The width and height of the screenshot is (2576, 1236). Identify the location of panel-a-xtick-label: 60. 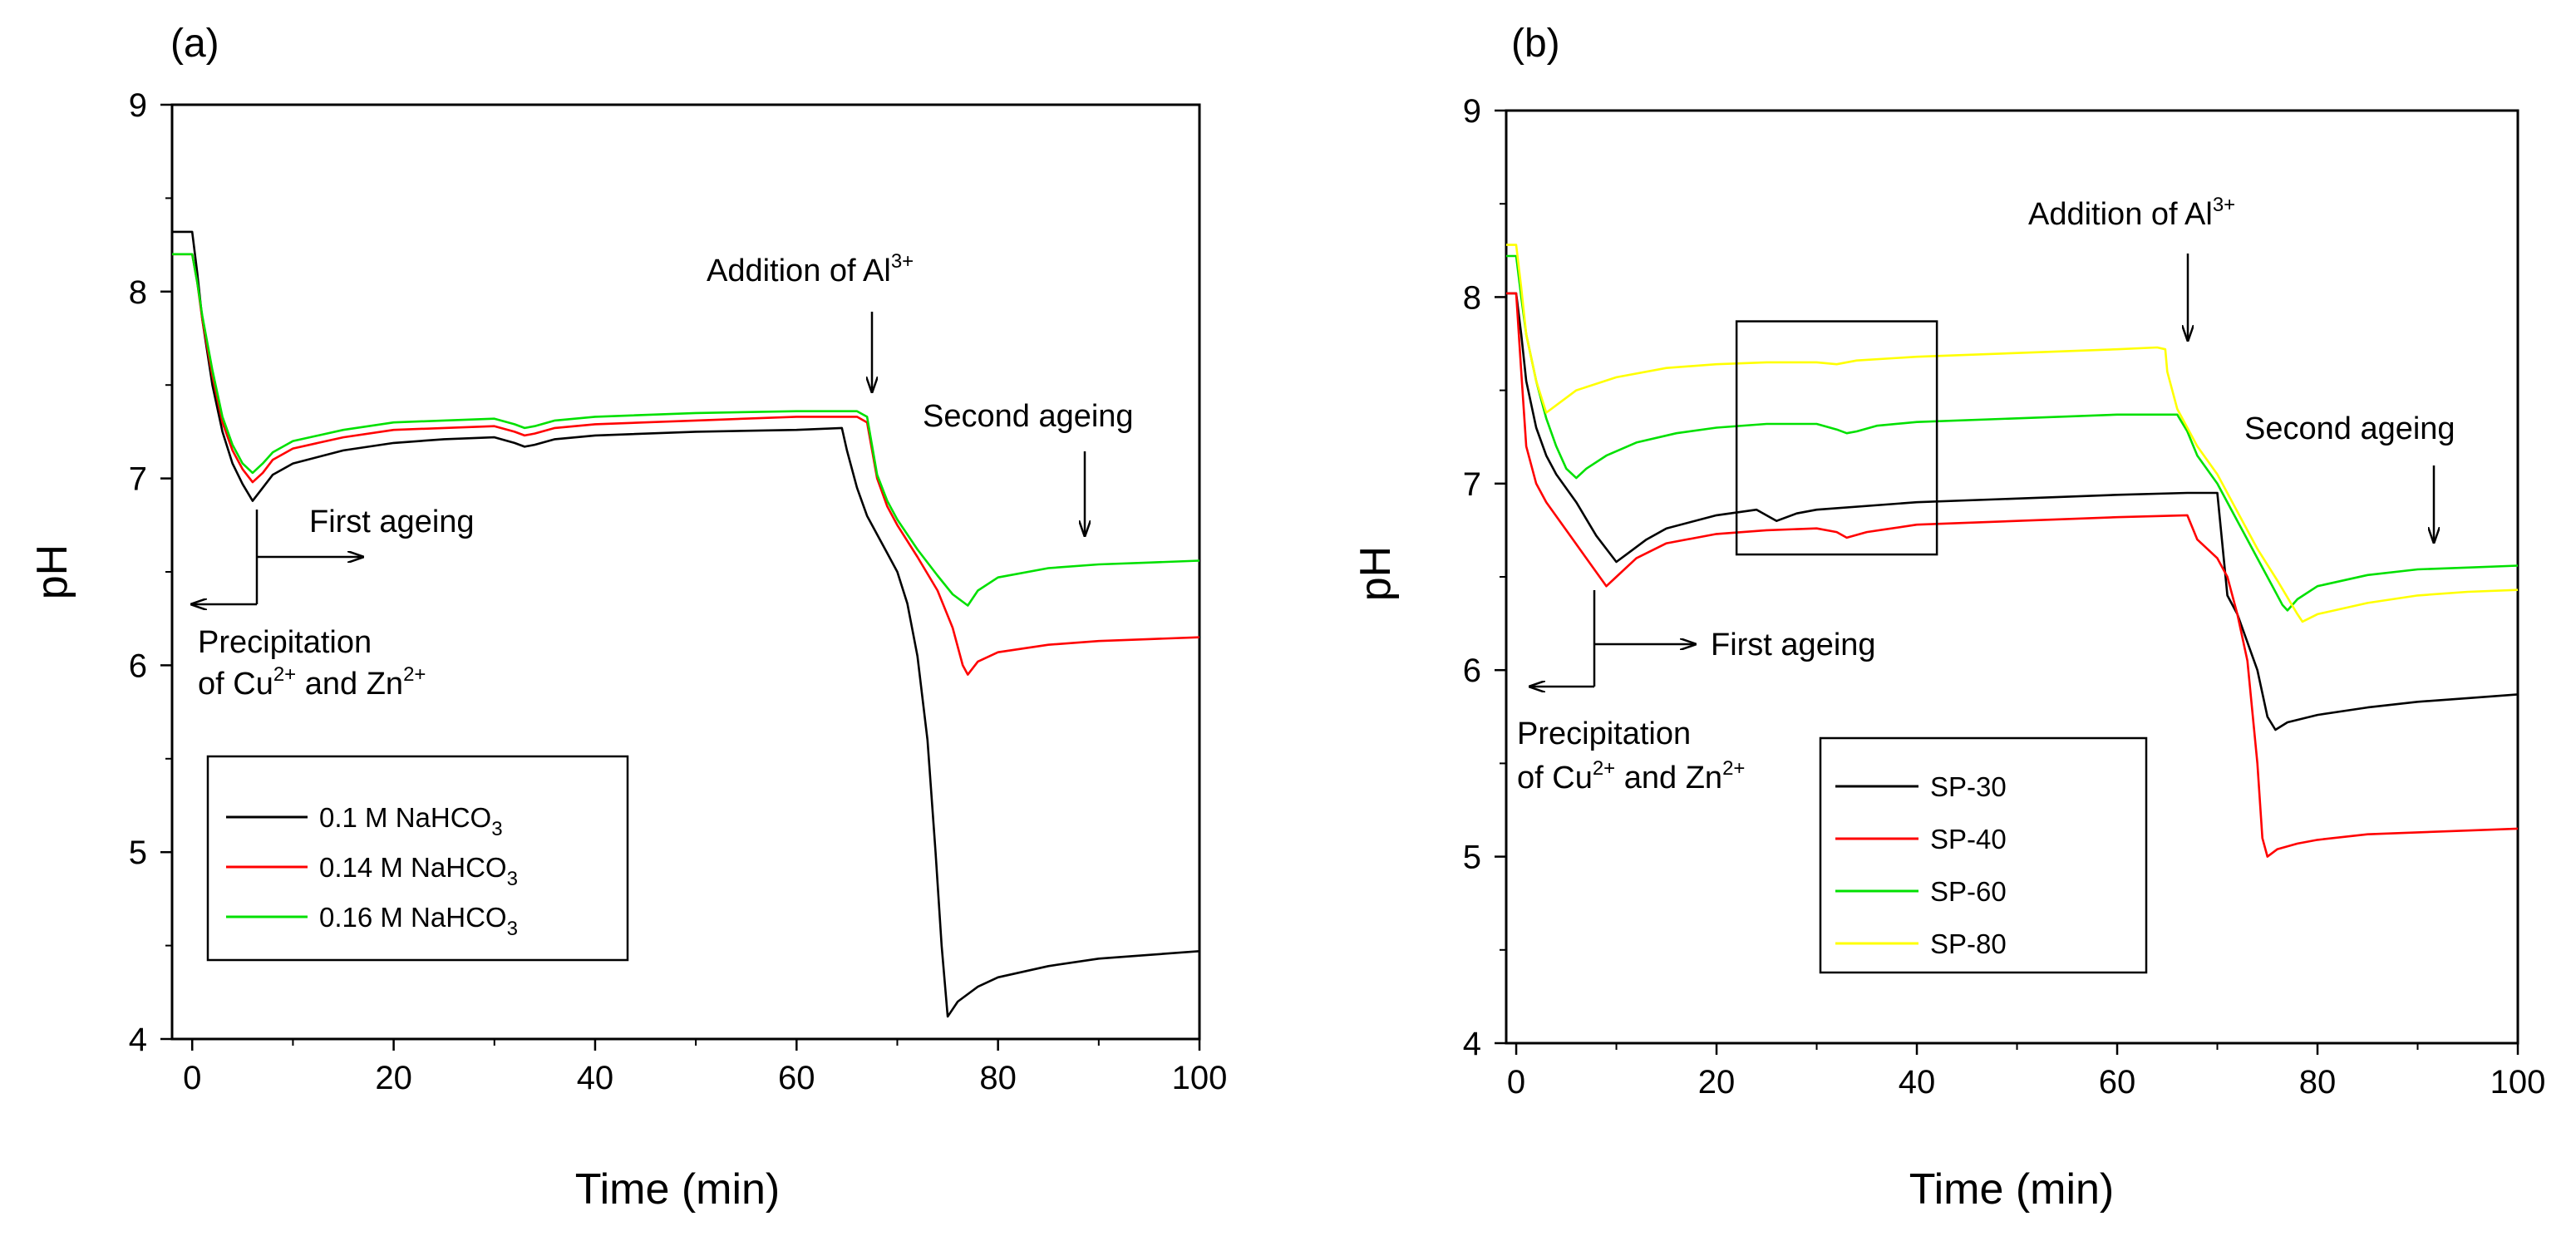
(796, 1078).